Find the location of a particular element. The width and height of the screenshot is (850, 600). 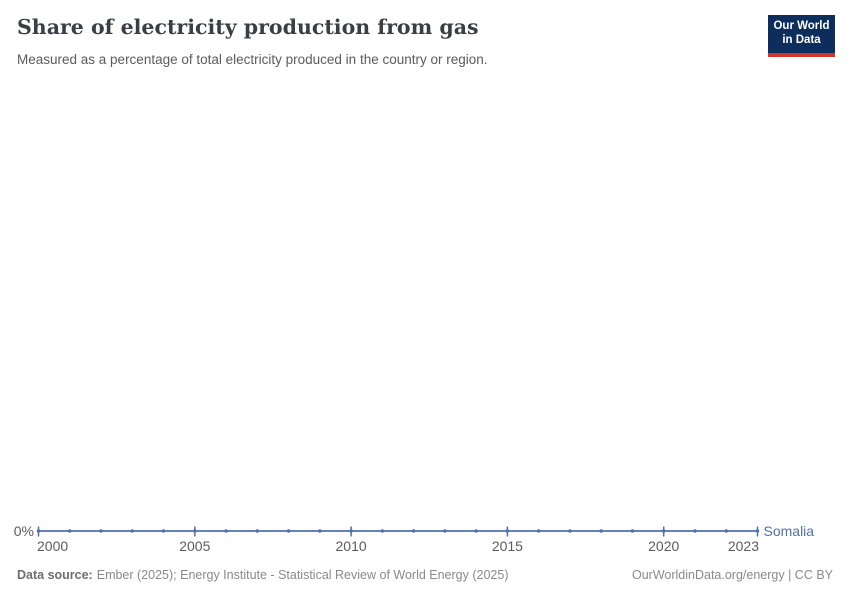

x-axis-tick-label: 2015 is located at coordinates (507, 546).